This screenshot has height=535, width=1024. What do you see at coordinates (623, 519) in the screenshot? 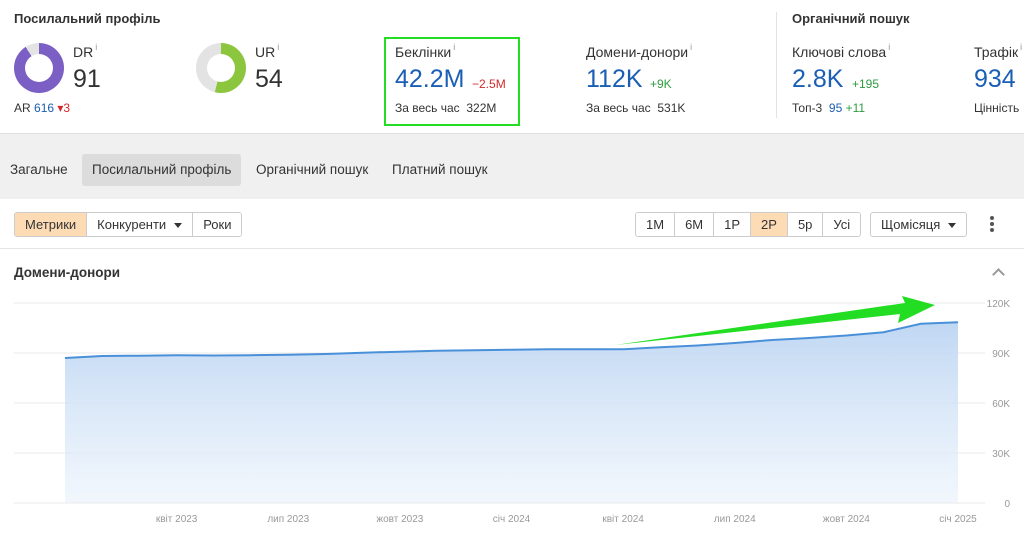
I see `x-tick-label: квіт 2024` at bounding box center [623, 519].